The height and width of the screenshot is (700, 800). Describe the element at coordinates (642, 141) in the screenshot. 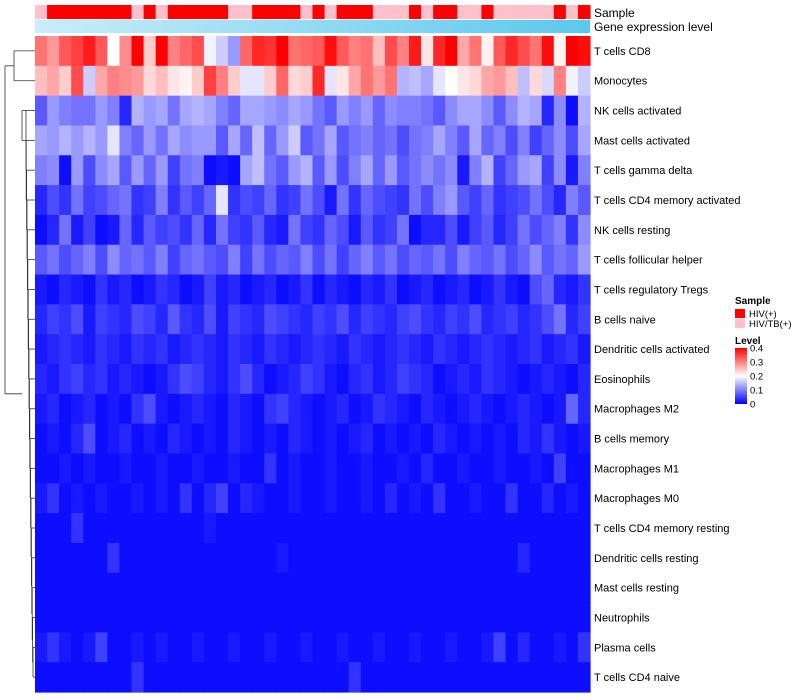

I see `row-label: Mast cells activated` at that location.